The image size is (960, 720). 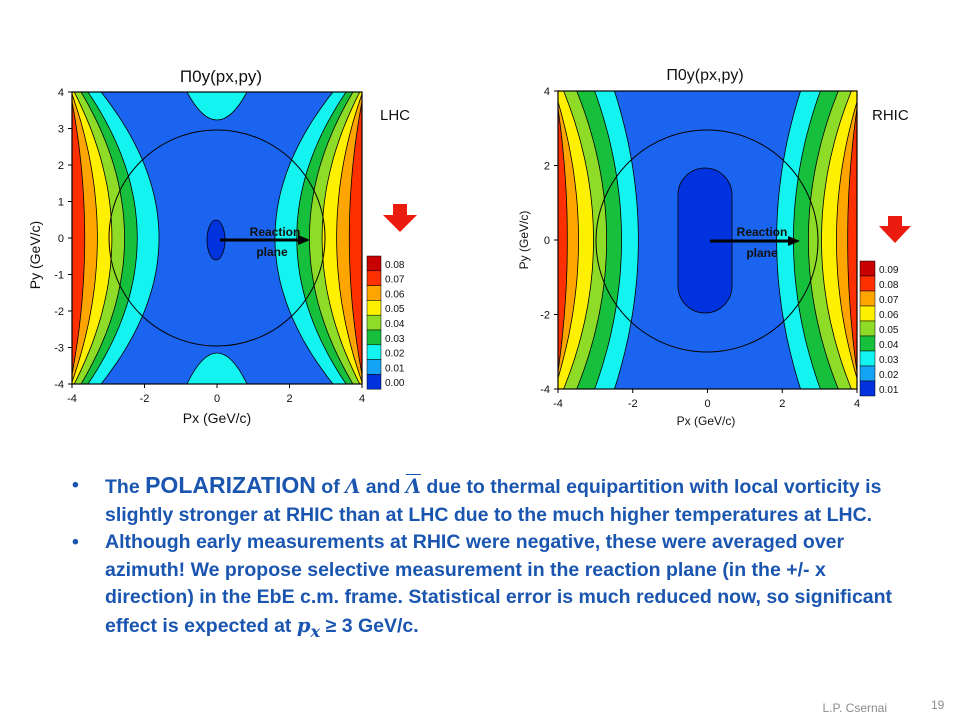 I want to click on lhc-colorbar-swatch, so click(x=374, y=382).